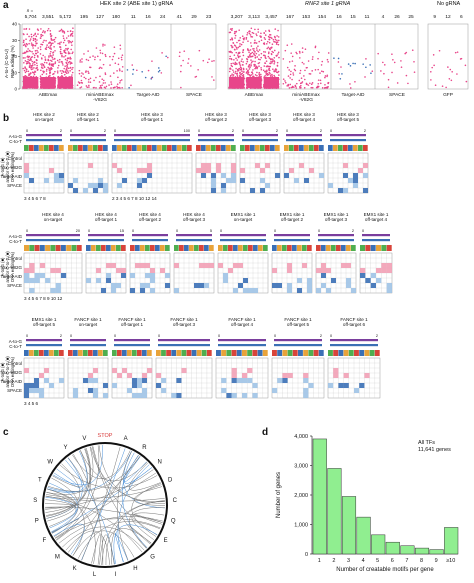 The image size is (474, 583). Describe the element at coordinates (35, 501) in the screenshot. I see `panel-c-amino-letter: S` at that location.